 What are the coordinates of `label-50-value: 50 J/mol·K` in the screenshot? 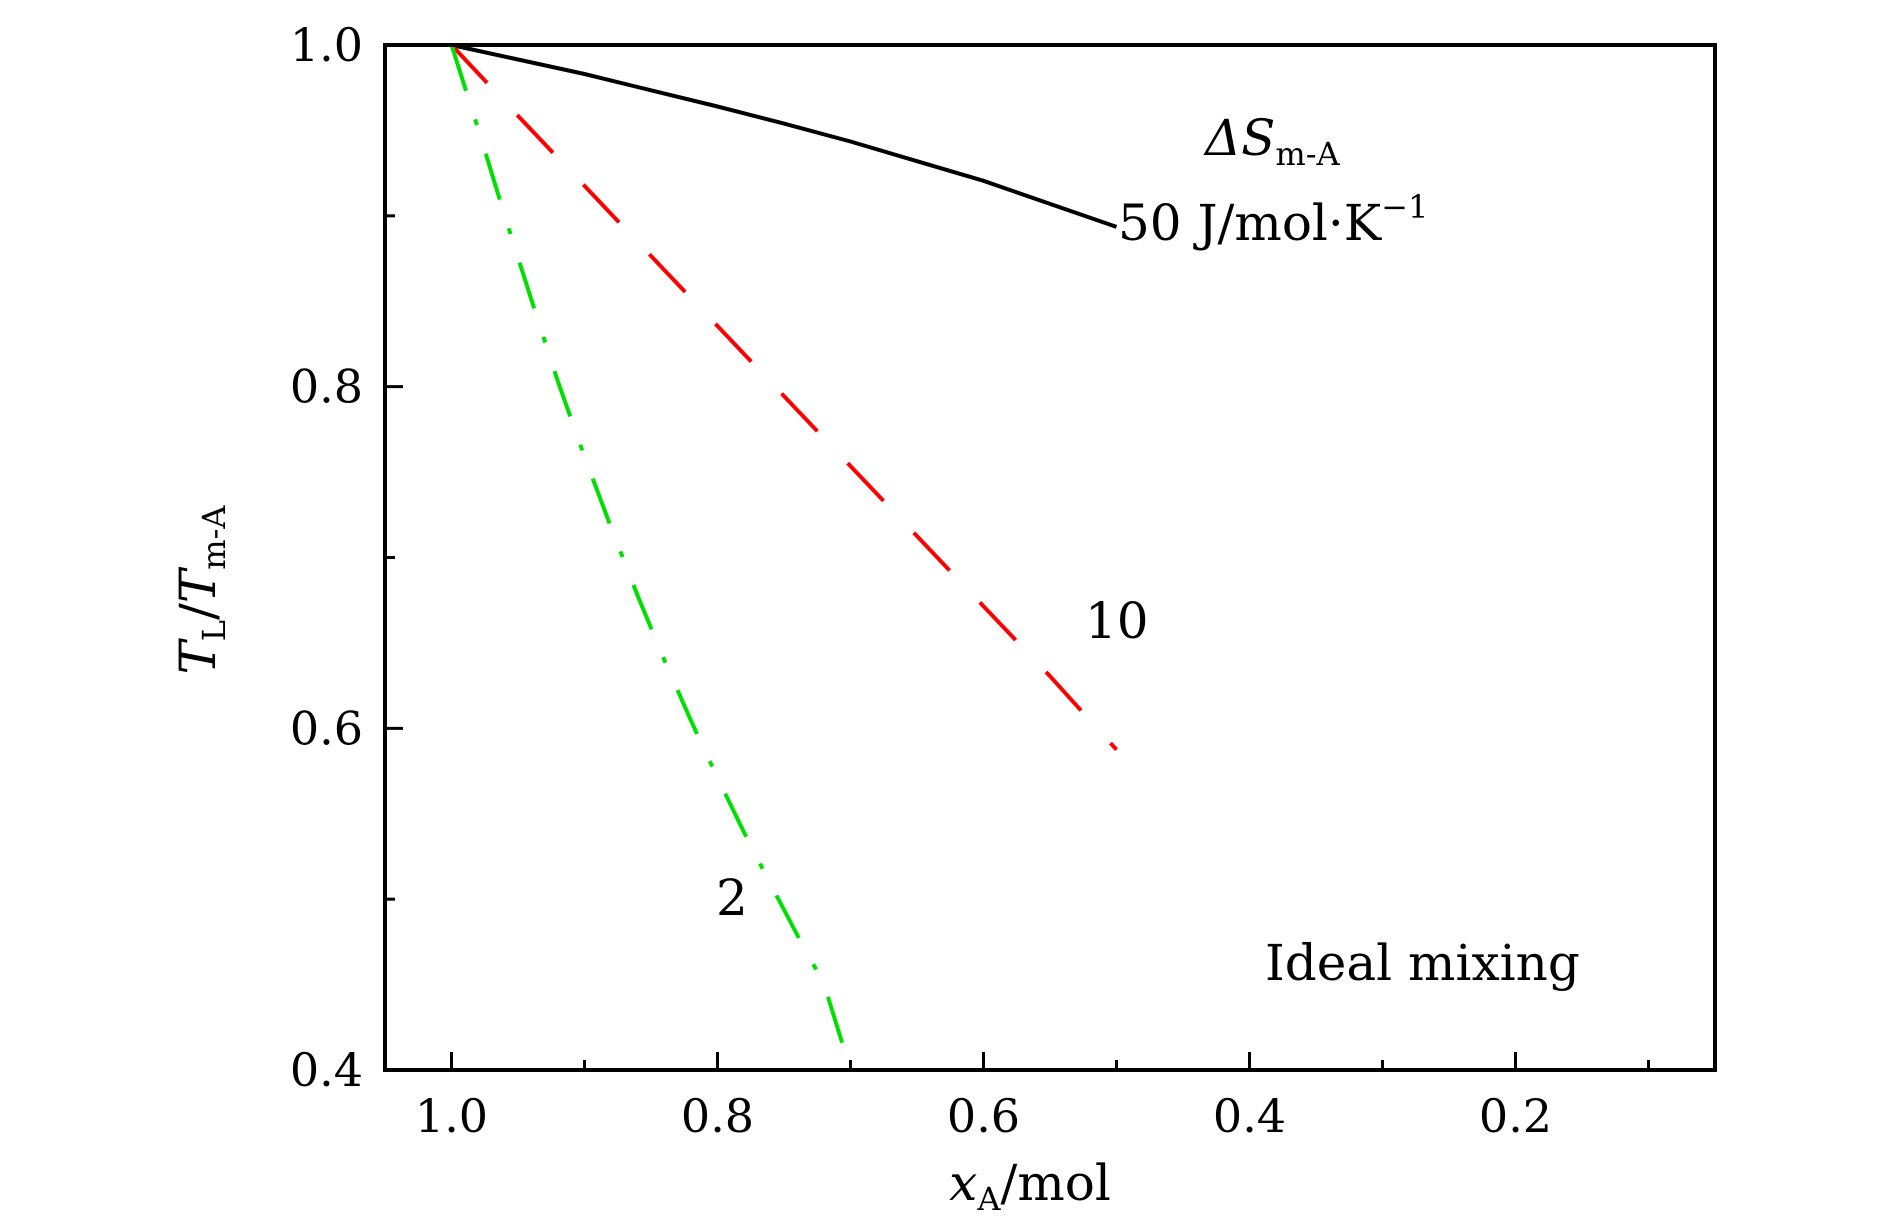 It's located at (1250, 223).